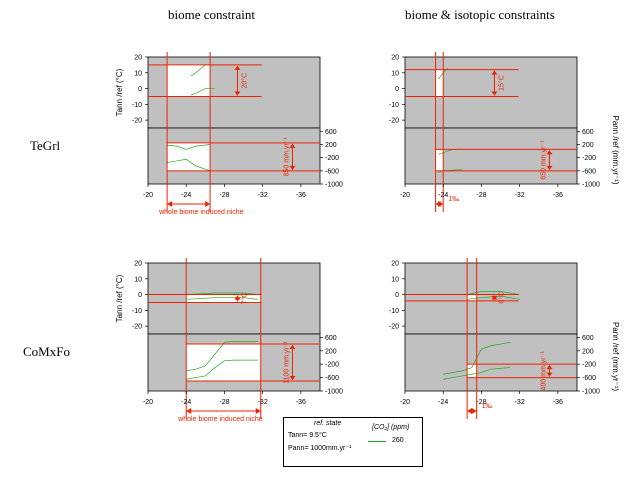  What do you see at coordinates (137, 311) in the screenshot?
I see `panel-2-temp-tick-label-3: -10` at bounding box center [137, 311].